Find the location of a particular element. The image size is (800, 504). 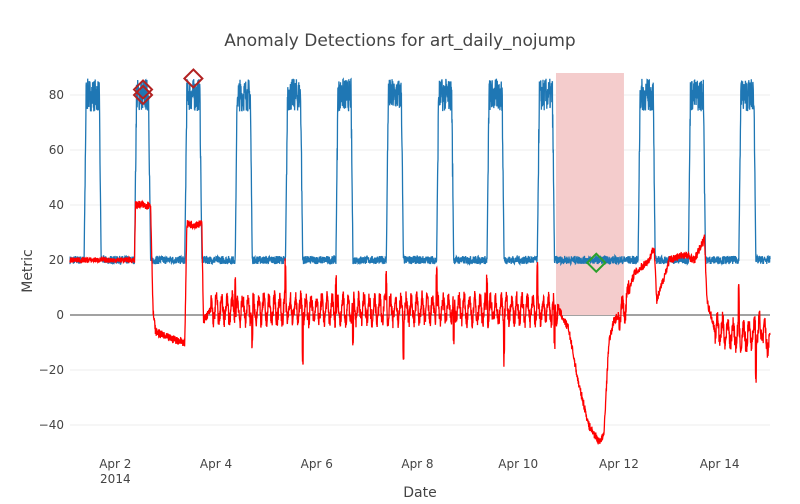

chart-title: Anomaly Detections for art_daily_nojump is located at coordinates (399, 41).